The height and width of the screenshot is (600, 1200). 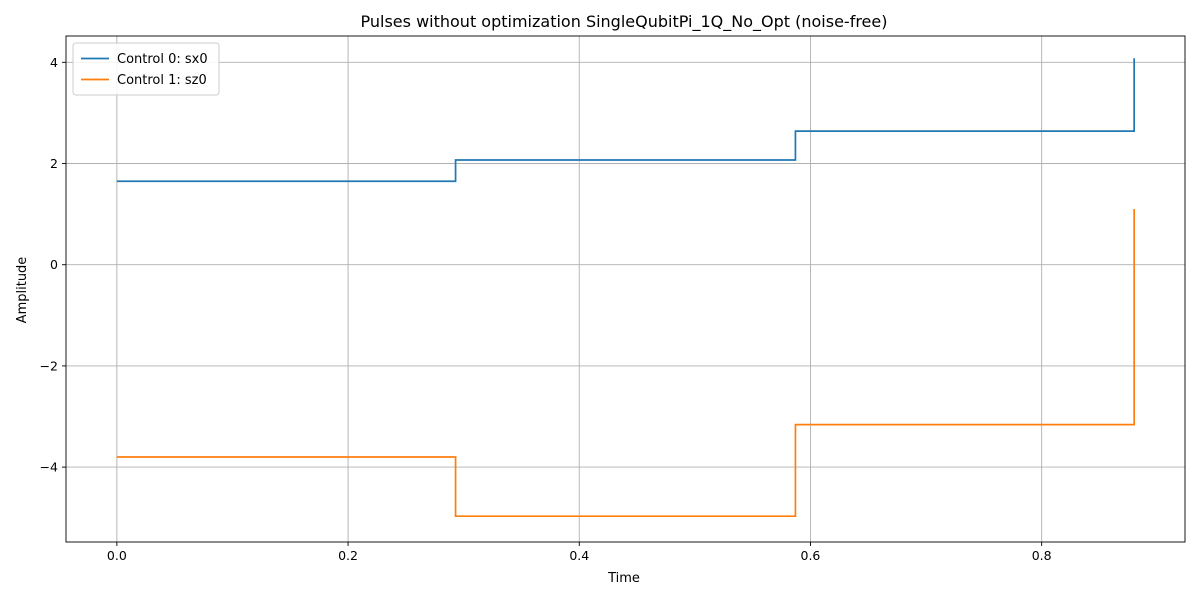 I want to click on x-tick-label: 0.8, so click(x=1042, y=555).